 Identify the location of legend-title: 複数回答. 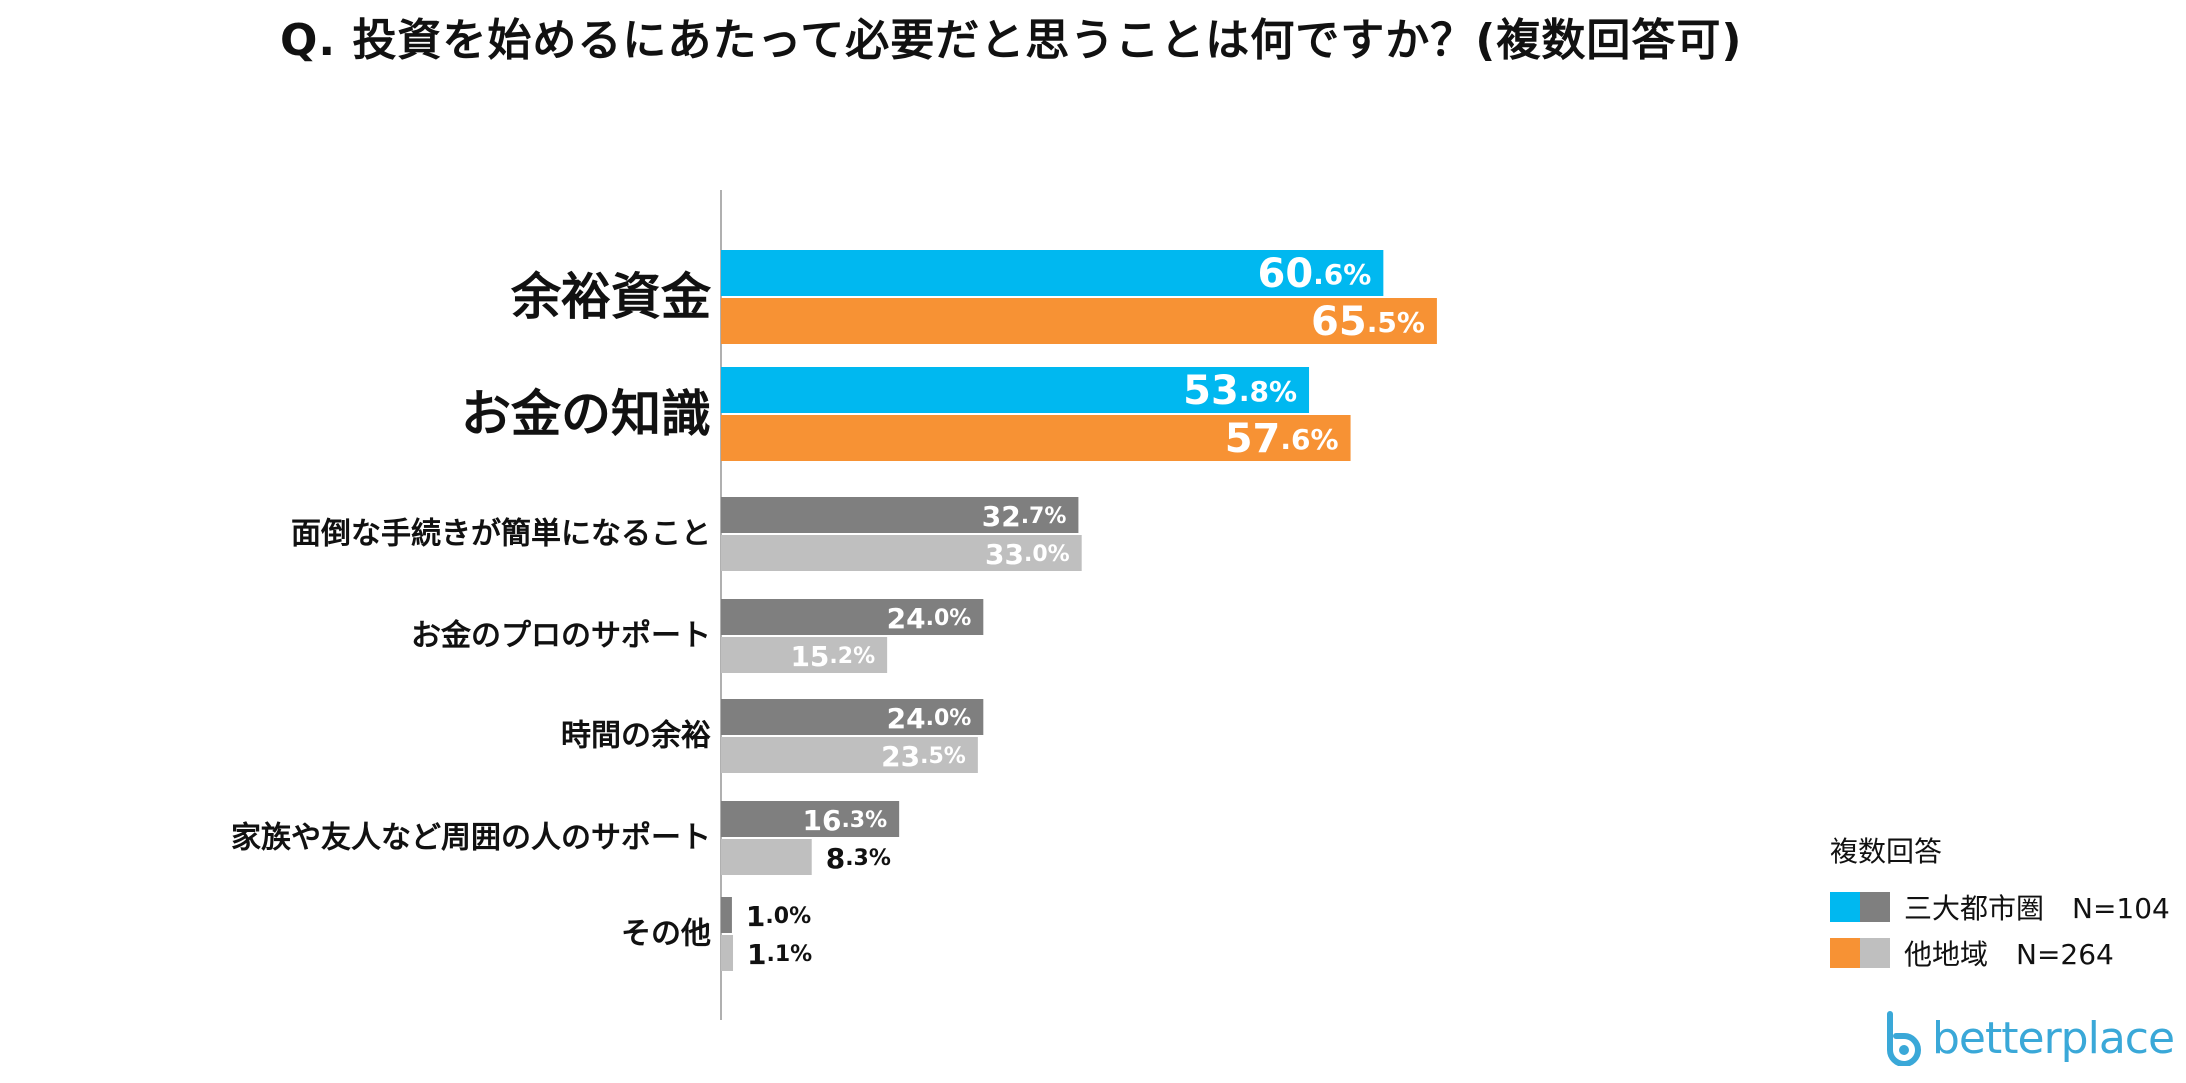
(1886, 851).